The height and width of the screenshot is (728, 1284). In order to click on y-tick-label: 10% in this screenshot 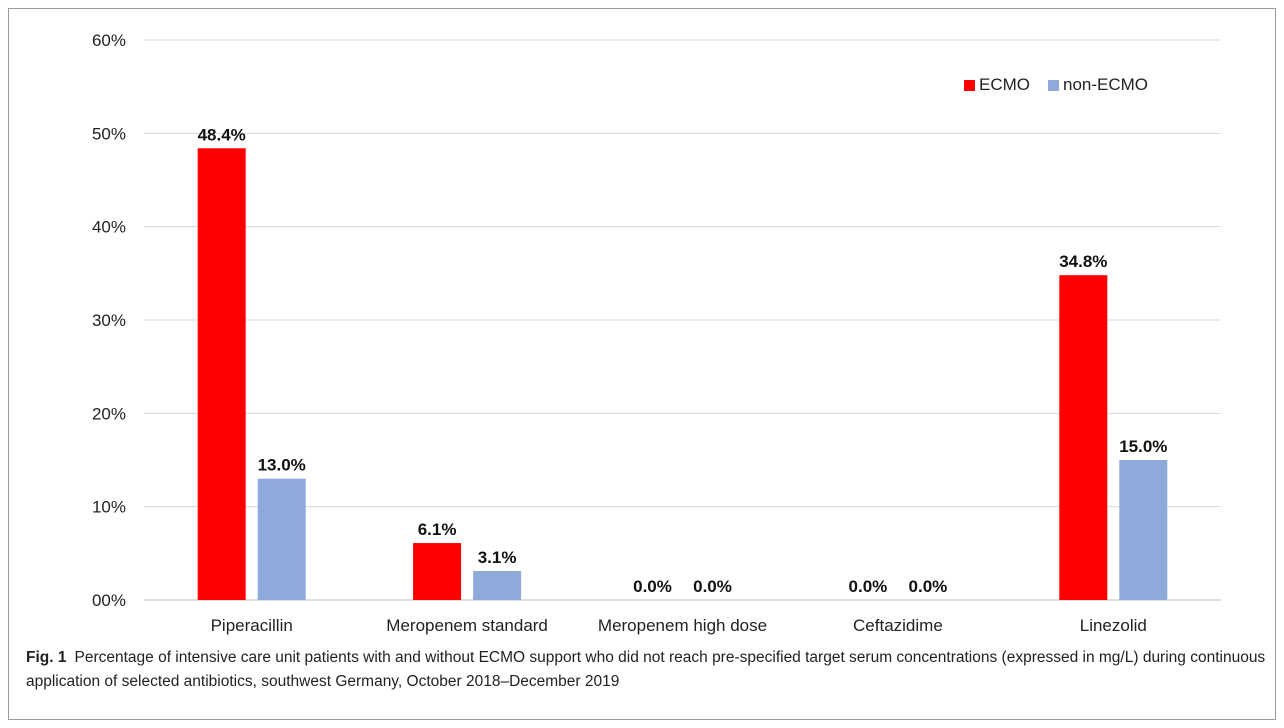, I will do `click(109, 507)`.